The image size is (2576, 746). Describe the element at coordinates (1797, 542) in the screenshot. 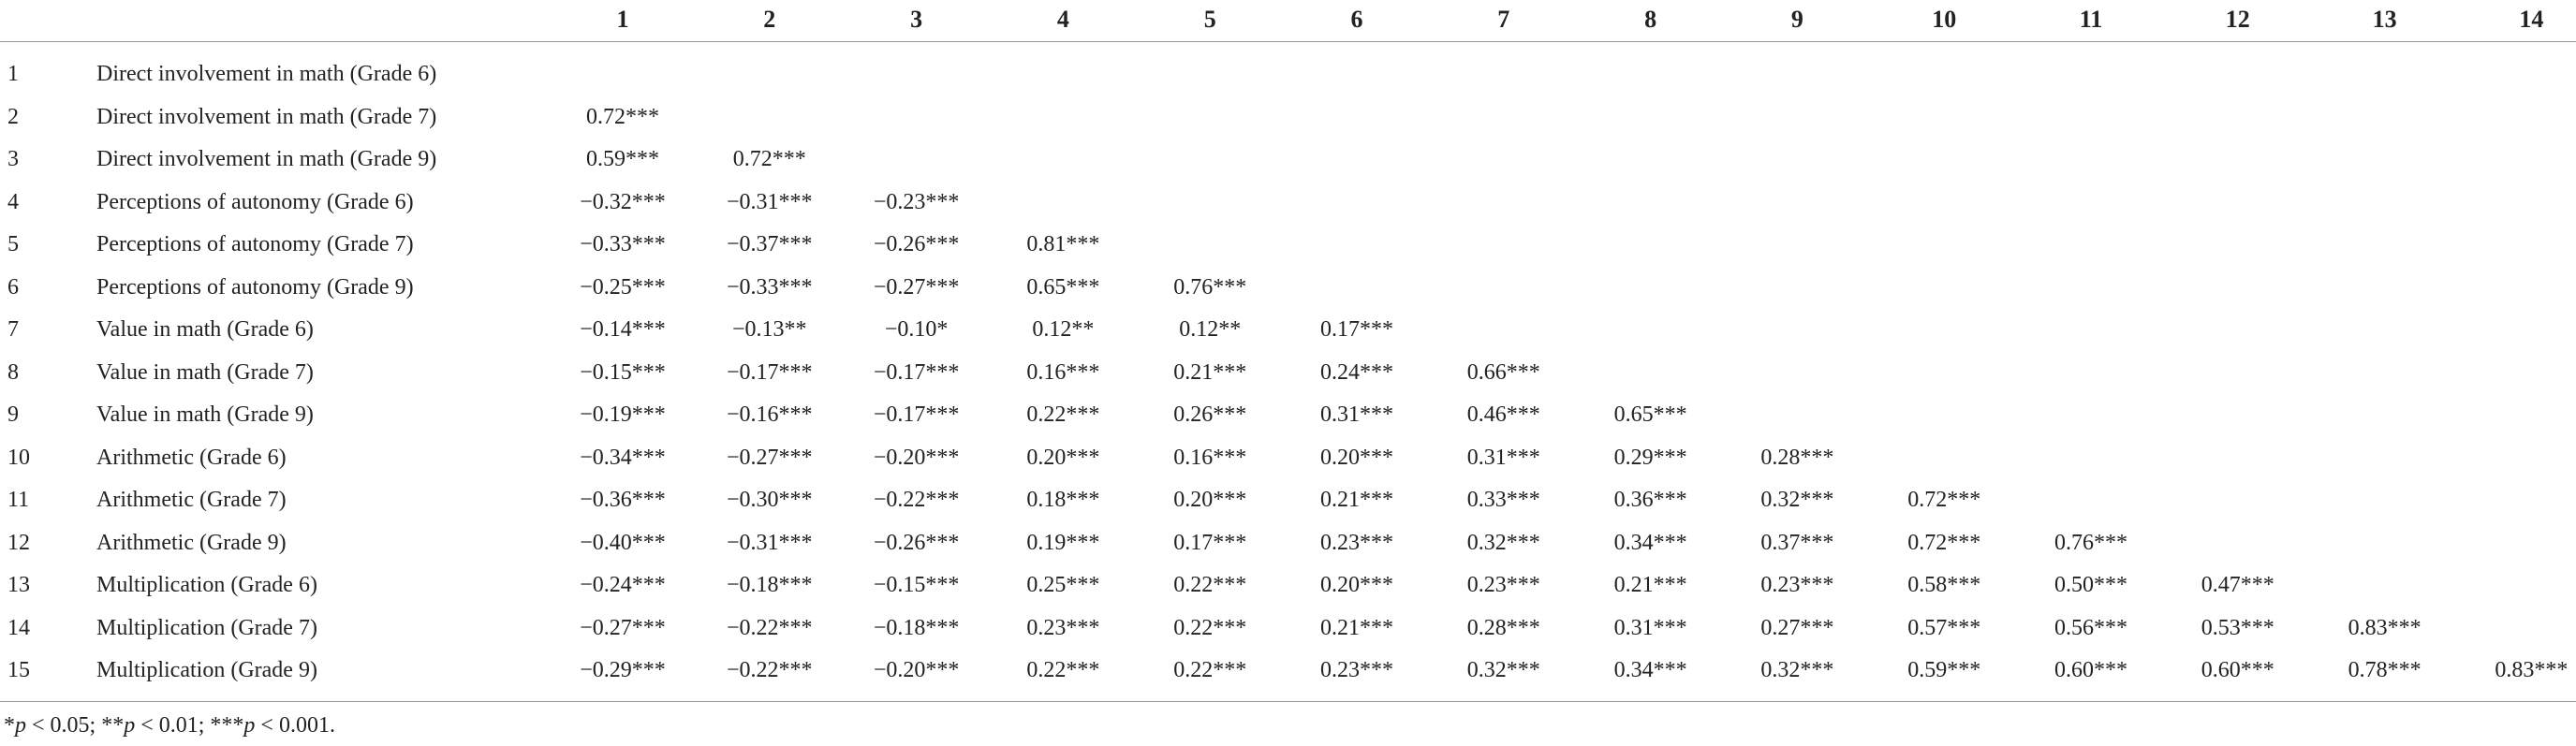

I see `correlation-cell: 0.37***` at that location.